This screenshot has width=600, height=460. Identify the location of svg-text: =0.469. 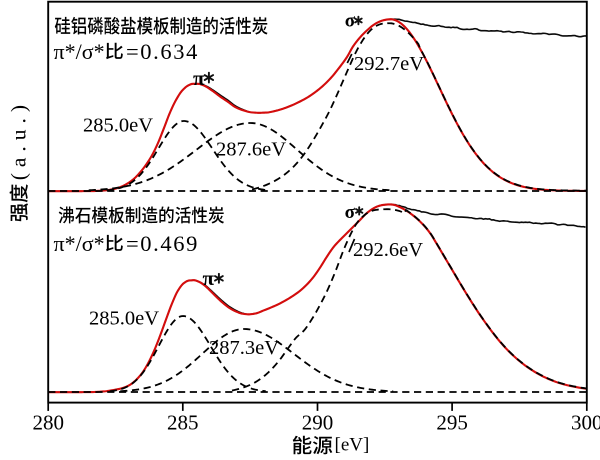
(162, 243).